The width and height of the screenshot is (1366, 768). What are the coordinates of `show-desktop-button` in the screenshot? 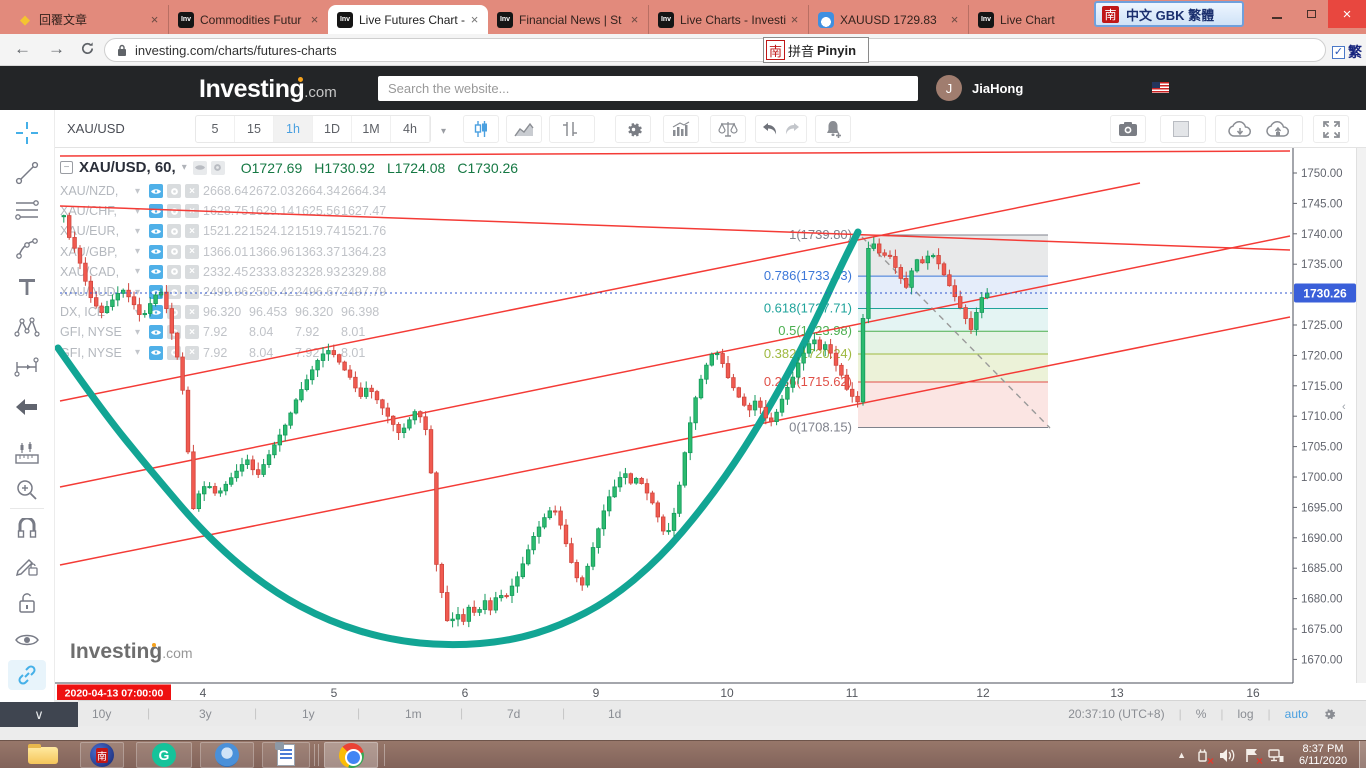 It's located at (1362, 754).